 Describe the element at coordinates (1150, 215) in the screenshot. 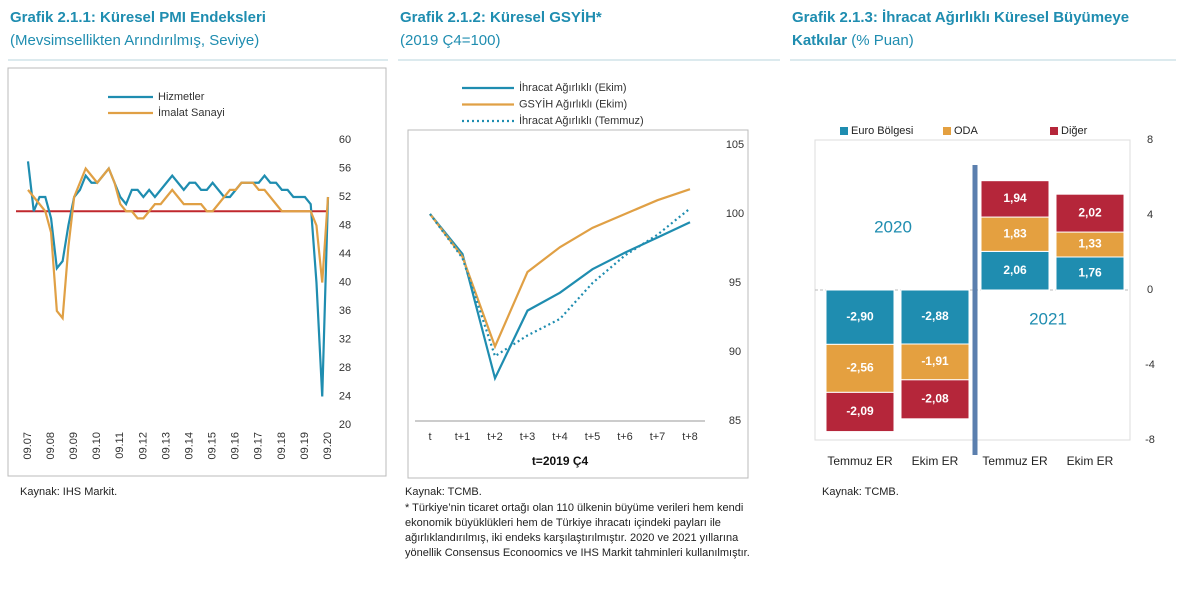

I see `y-tick-label: 4` at that location.